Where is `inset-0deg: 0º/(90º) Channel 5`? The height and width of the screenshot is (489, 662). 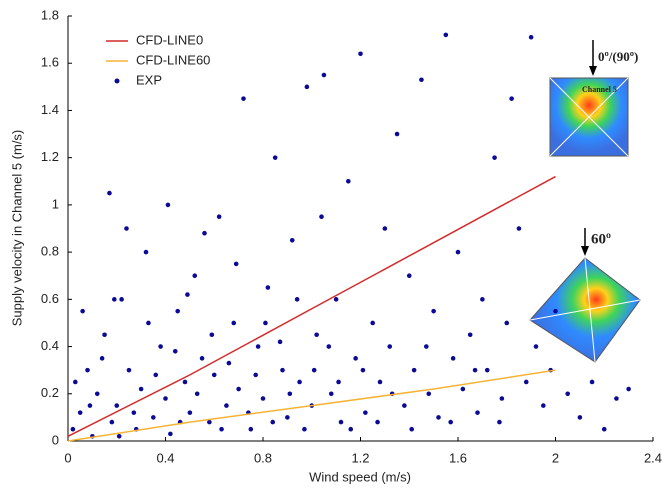
inset-0deg: 0º/(90º) Channel 5 is located at coordinates (593, 98).